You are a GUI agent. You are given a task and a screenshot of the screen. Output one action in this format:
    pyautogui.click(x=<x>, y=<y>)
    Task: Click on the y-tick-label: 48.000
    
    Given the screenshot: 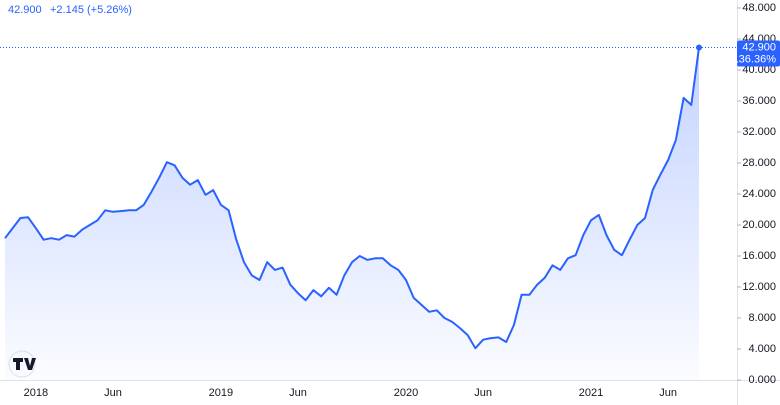 What is the action you would take?
    pyautogui.click(x=759, y=8)
    